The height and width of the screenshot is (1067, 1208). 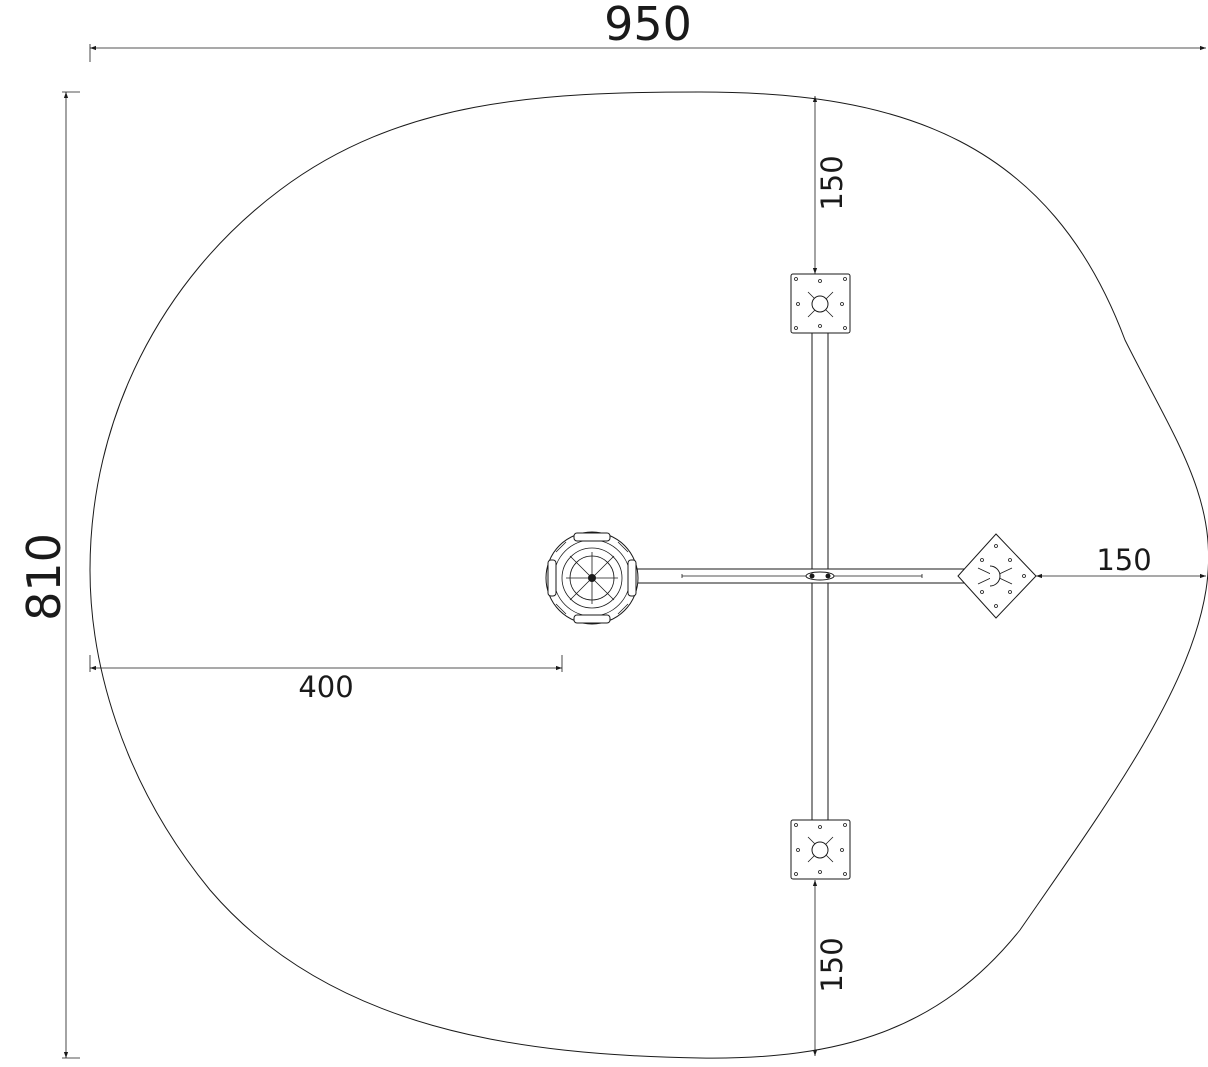 I want to click on right-clearance-dimension: 150, so click(x=1121, y=561).